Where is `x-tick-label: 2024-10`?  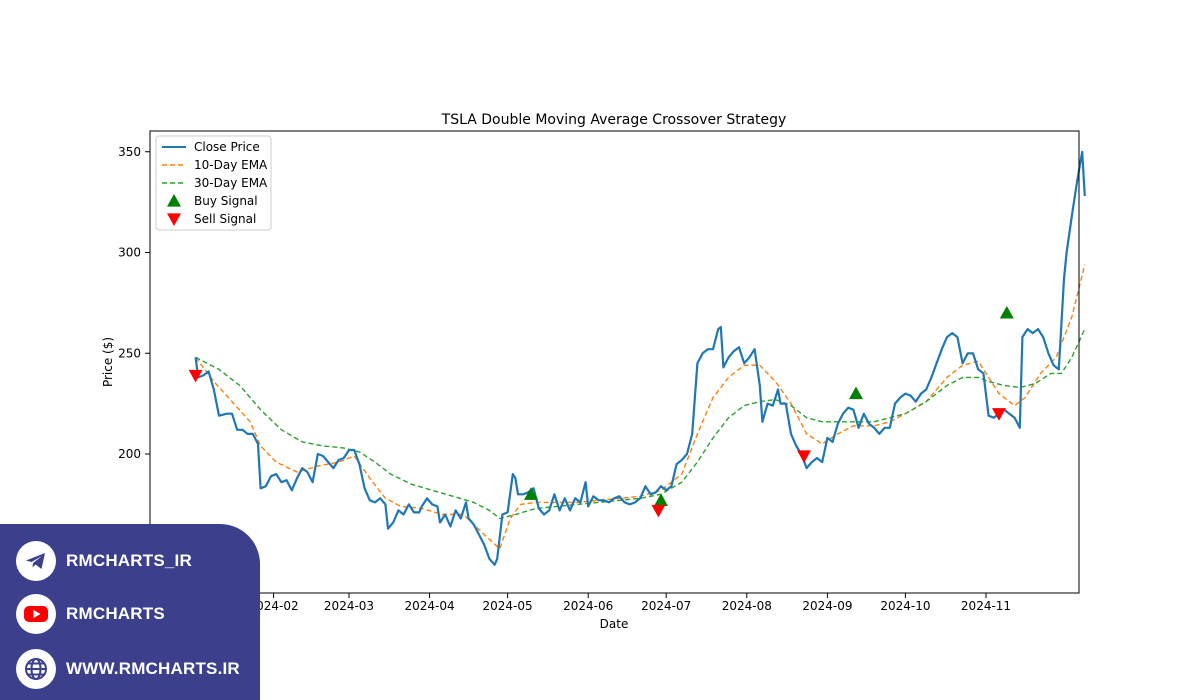 x-tick-label: 2024-10 is located at coordinates (905, 606).